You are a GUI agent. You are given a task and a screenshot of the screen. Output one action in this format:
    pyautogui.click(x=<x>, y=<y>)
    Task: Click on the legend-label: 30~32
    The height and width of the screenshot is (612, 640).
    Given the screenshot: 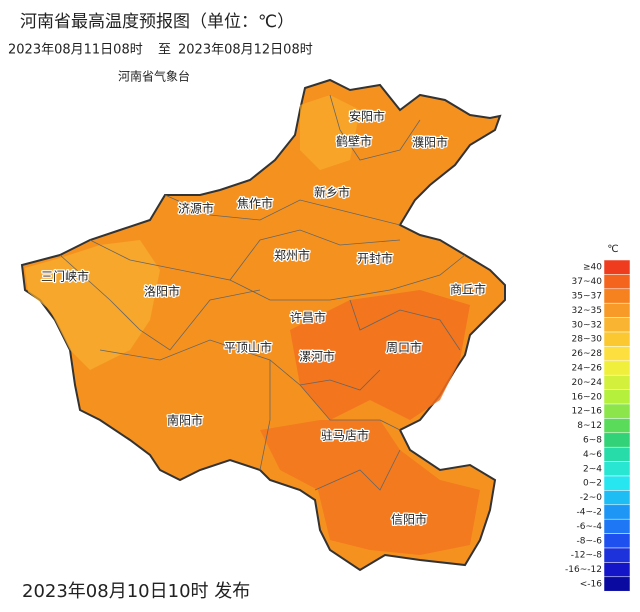 What is the action you would take?
    pyautogui.click(x=587, y=325)
    